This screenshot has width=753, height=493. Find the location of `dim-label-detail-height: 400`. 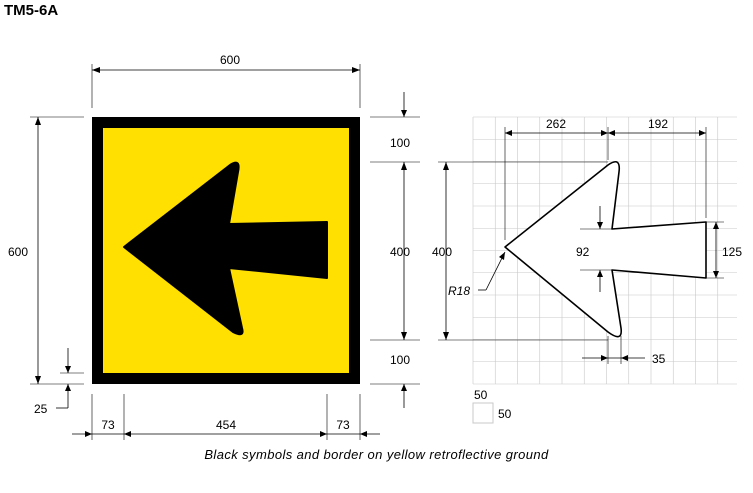

dim-label-detail-height: 400 is located at coordinates (442, 252).